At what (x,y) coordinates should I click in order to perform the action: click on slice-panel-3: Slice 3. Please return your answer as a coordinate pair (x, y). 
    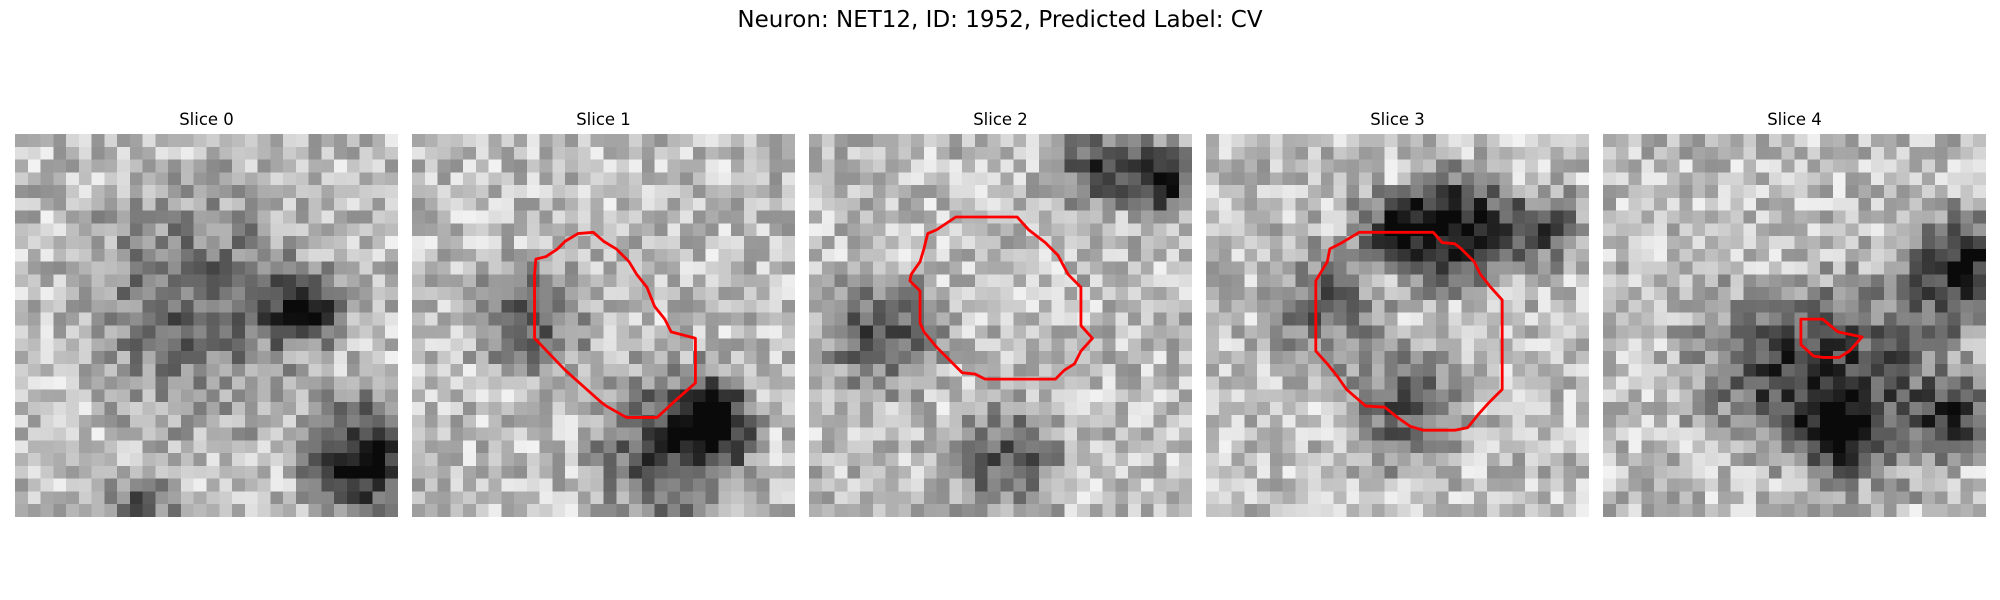
    Looking at the image, I should click on (1397, 313).